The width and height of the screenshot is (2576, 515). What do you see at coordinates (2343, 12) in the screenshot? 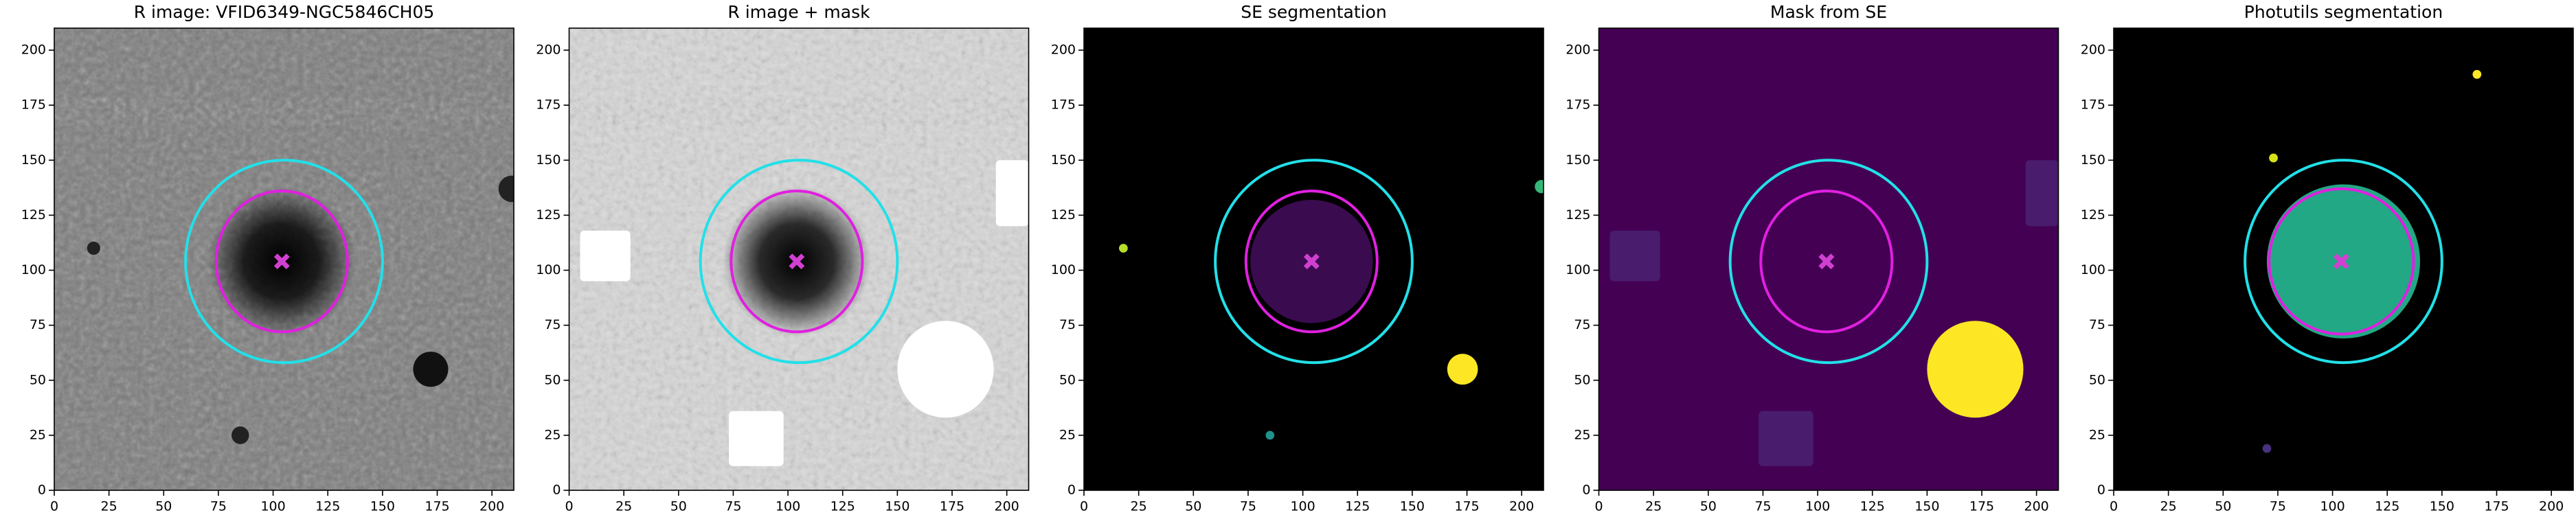
I see `panel-title: Photutils segmentation` at bounding box center [2343, 12].